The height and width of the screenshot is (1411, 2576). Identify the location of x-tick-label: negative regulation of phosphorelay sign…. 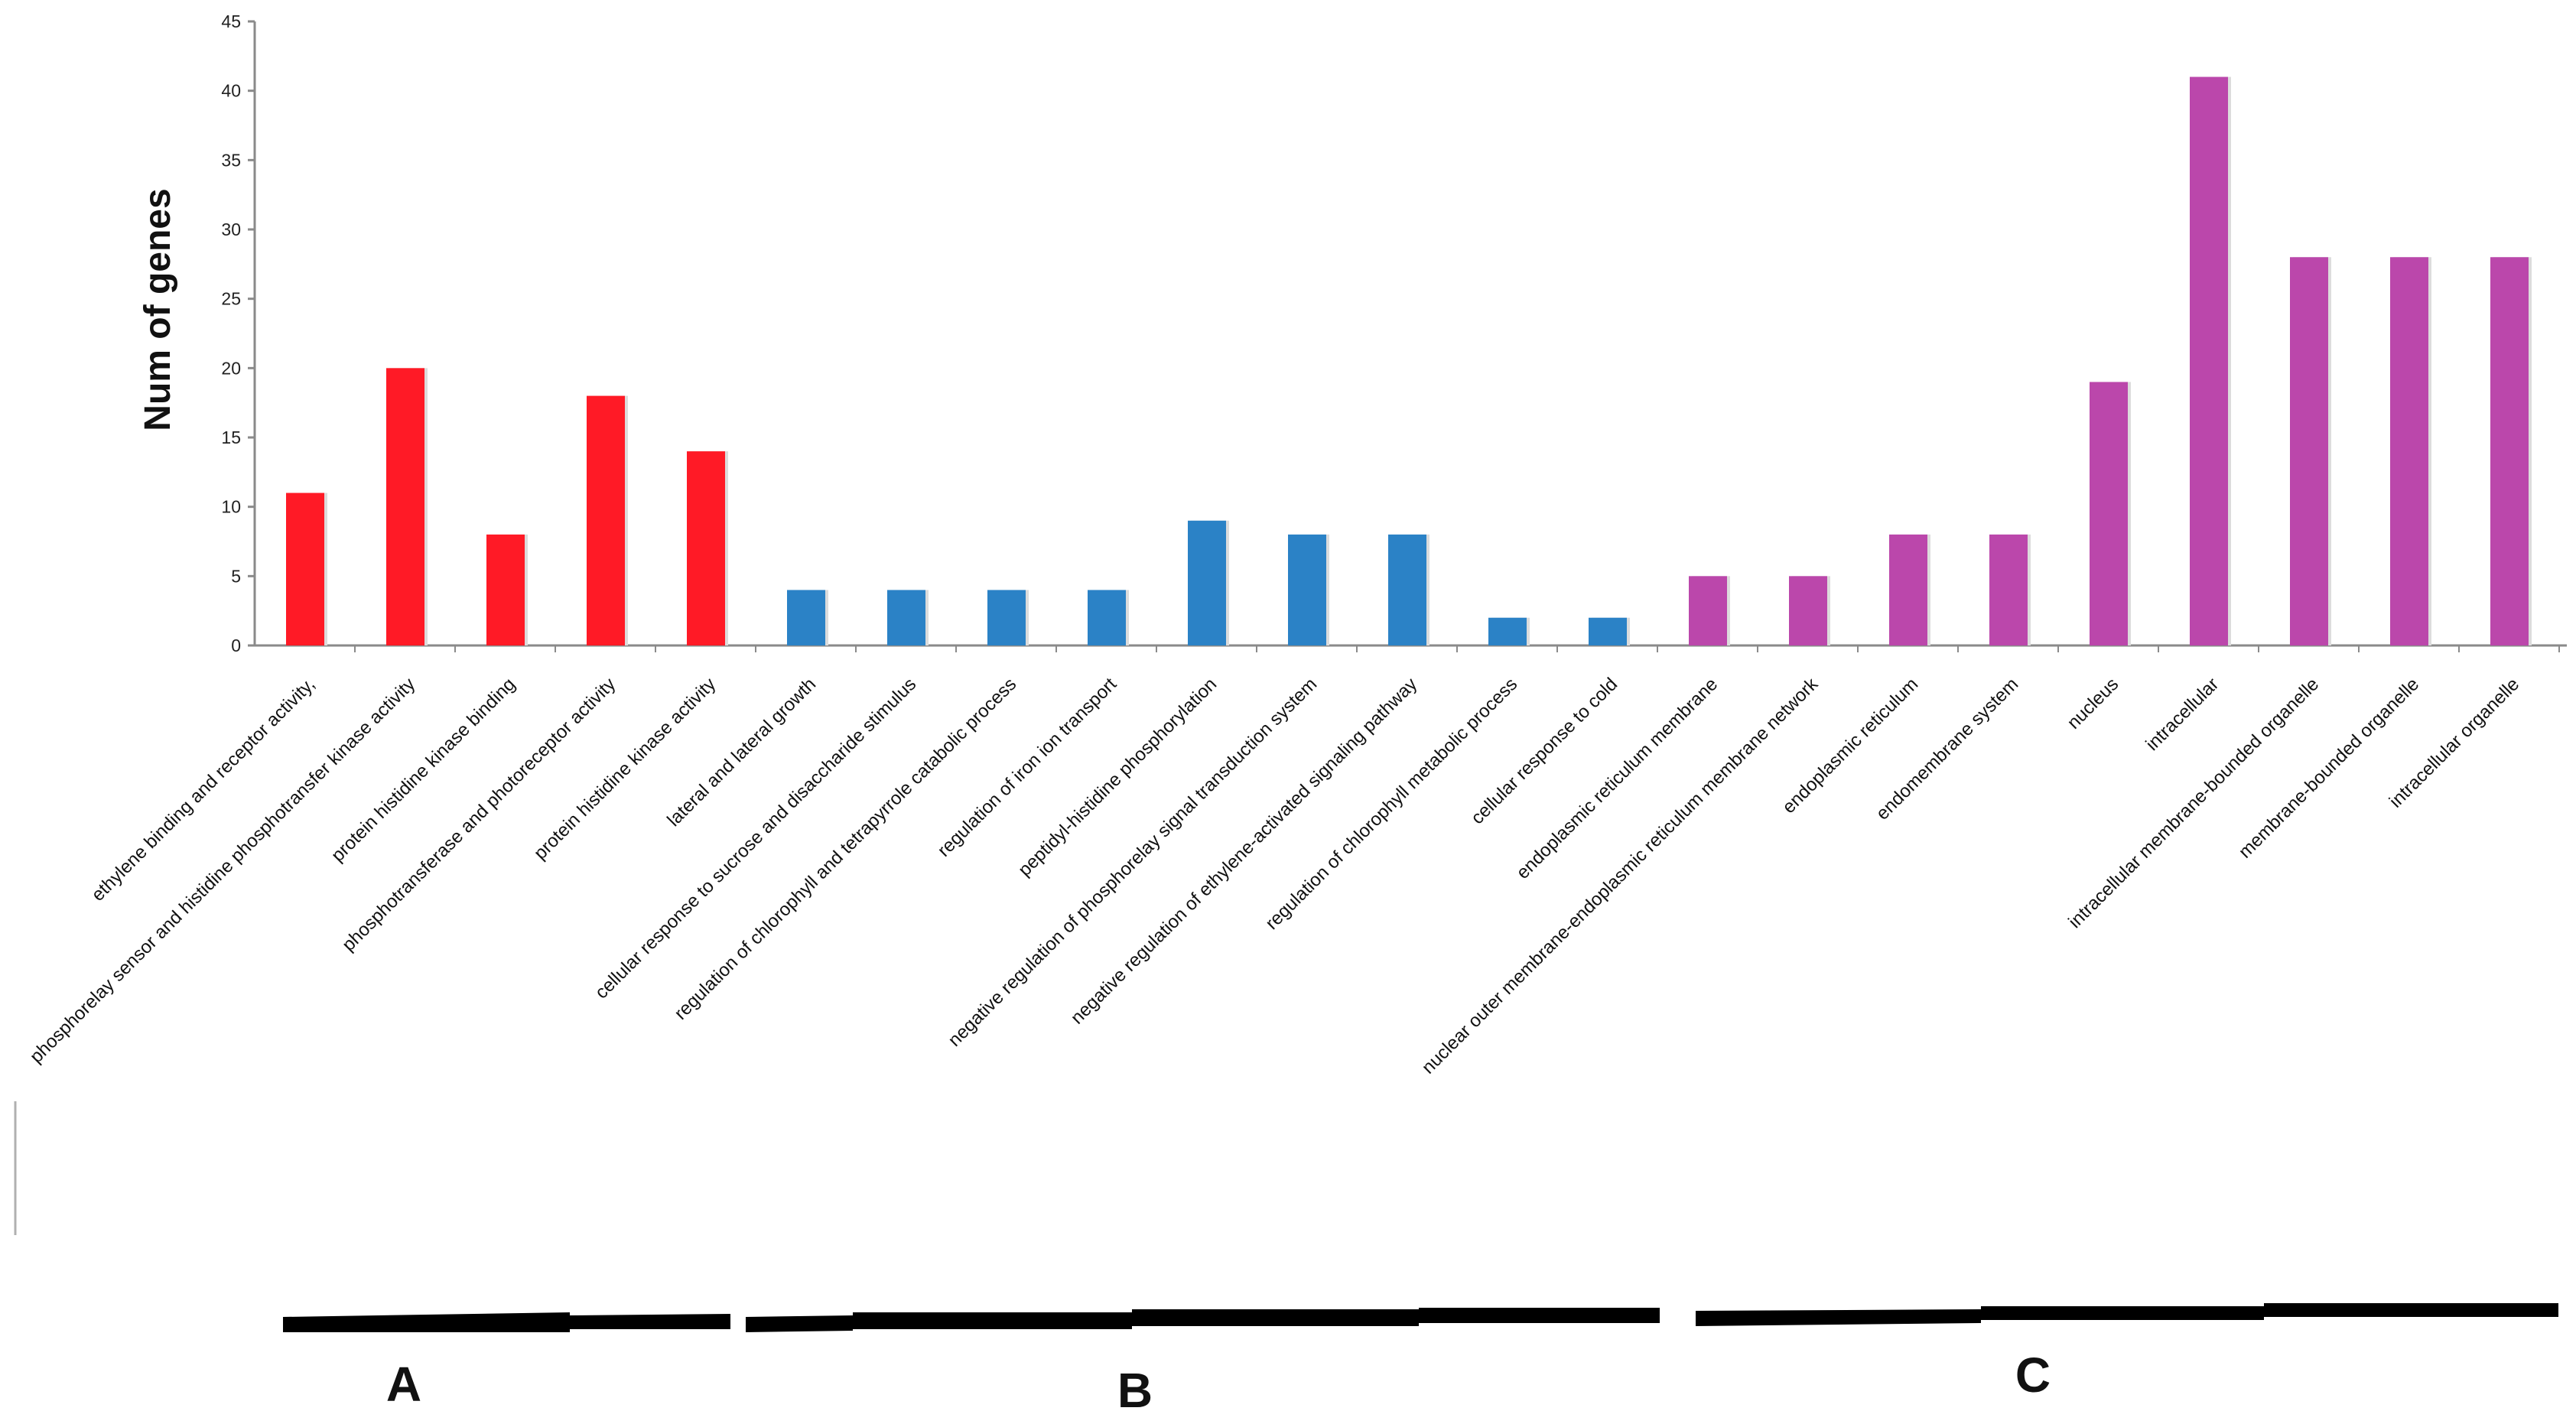
(1133, 862).